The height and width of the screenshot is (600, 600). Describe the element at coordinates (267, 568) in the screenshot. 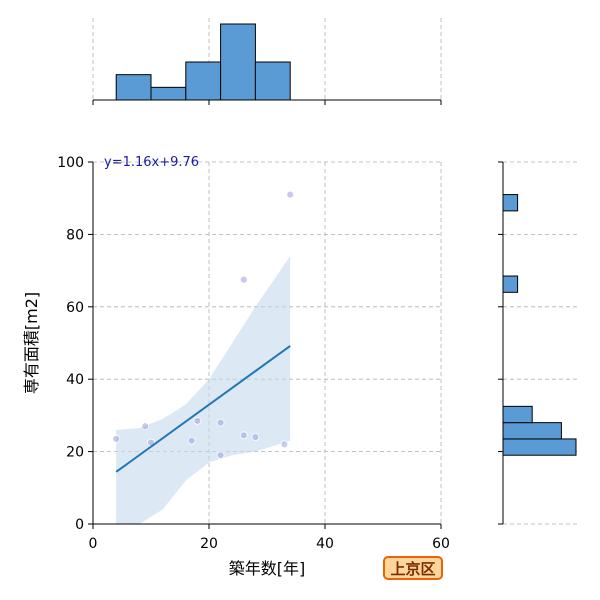

I see `x-axis-title: 築年数[年]` at that location.